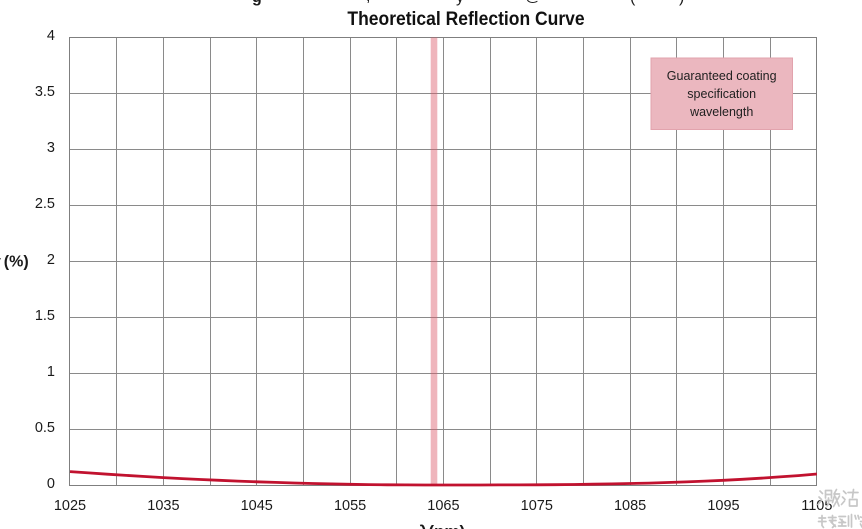 This screenshot has width=862, height=529. What do you see at coordinates (350, 506) in the screenshot?
I see `svg-text: 1055` at bounding box center [350, 506].